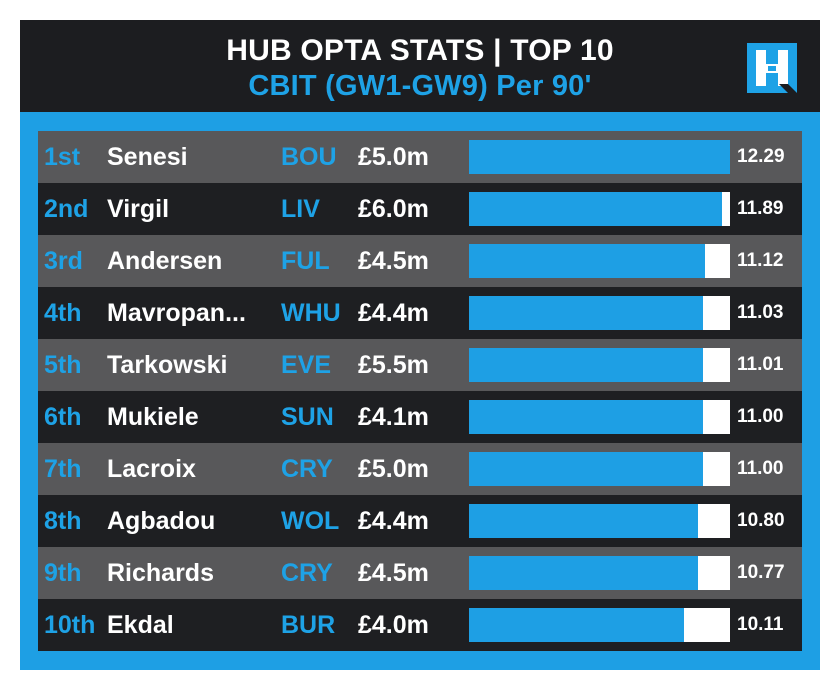 This screenshot has width=840, height=690. I want to click on rank-label: 1st, so click(62, 157).